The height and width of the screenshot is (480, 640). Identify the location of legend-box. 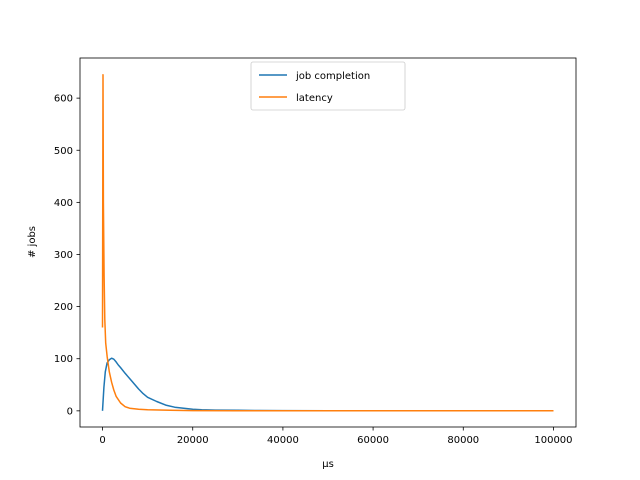
(328, 86).